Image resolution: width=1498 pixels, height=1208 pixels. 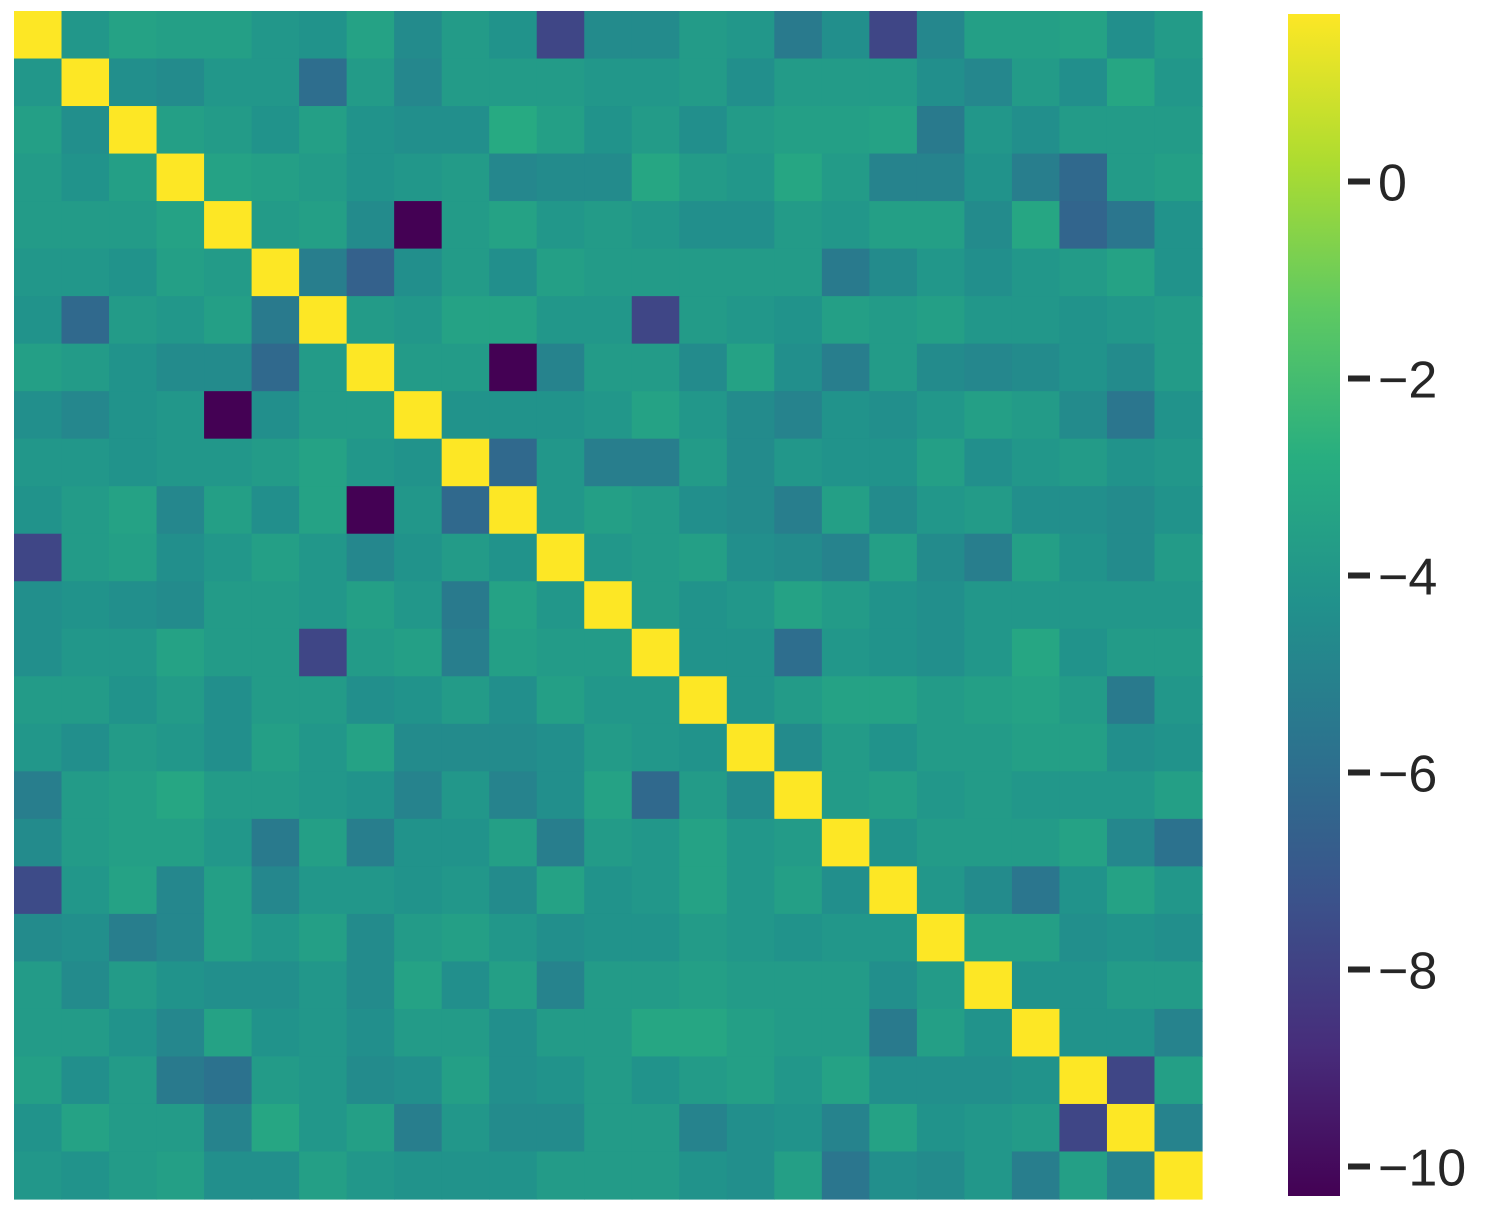 What do you see at coordinates (1377, 605) in the screenshot?
I see `colorbar: 0 −2 −4 −6 −8 −10` at bounding box center [1377, 605].